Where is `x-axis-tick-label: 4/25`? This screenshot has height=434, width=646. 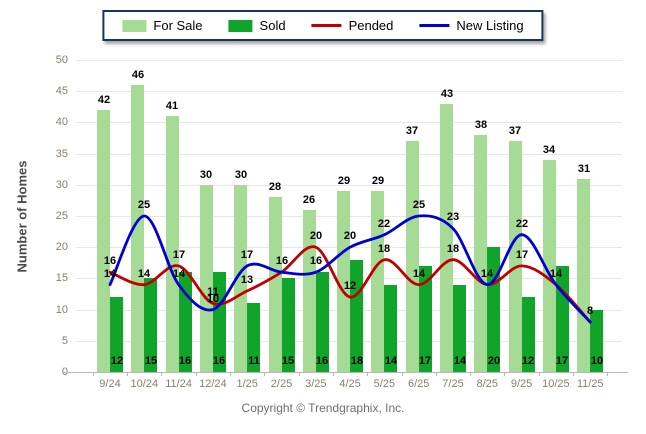 x-axis-tick-label: 4/25 is located at coordinates (350, 384).